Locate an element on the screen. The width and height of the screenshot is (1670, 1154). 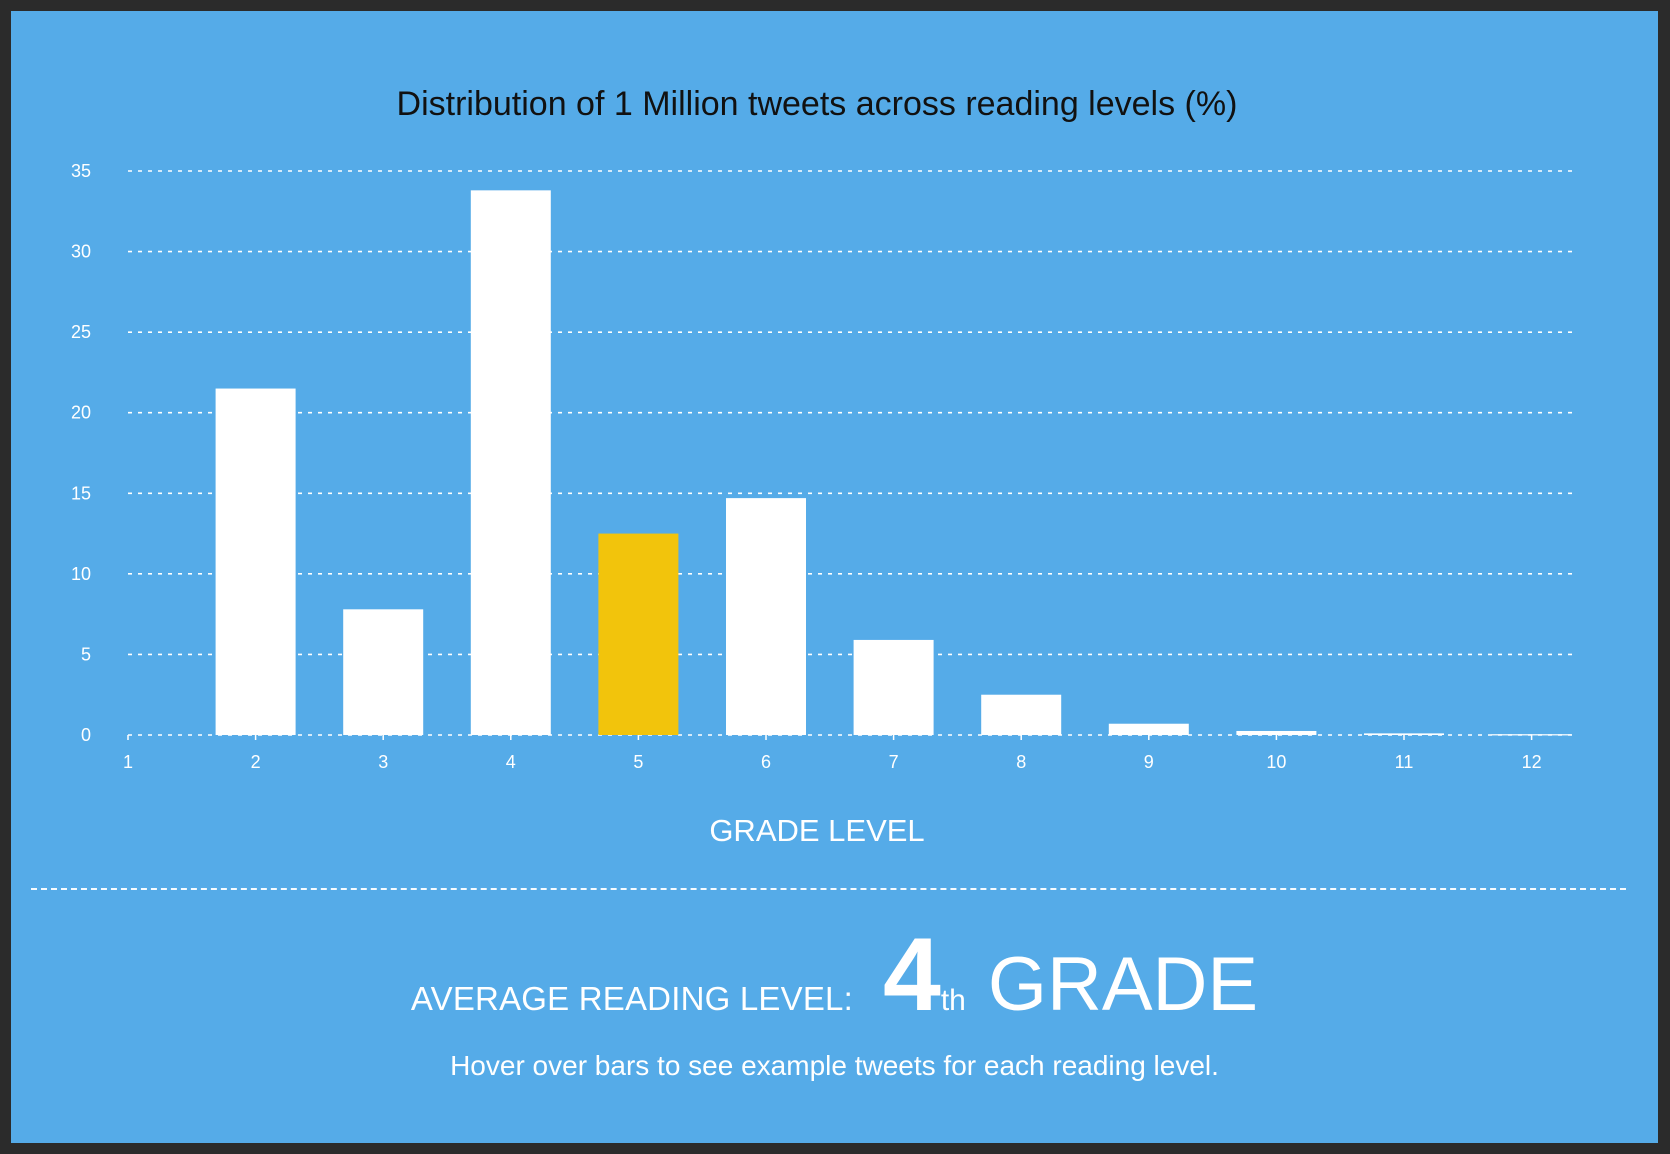
y-tick-label: 25 is located at coordinates (81, 332).